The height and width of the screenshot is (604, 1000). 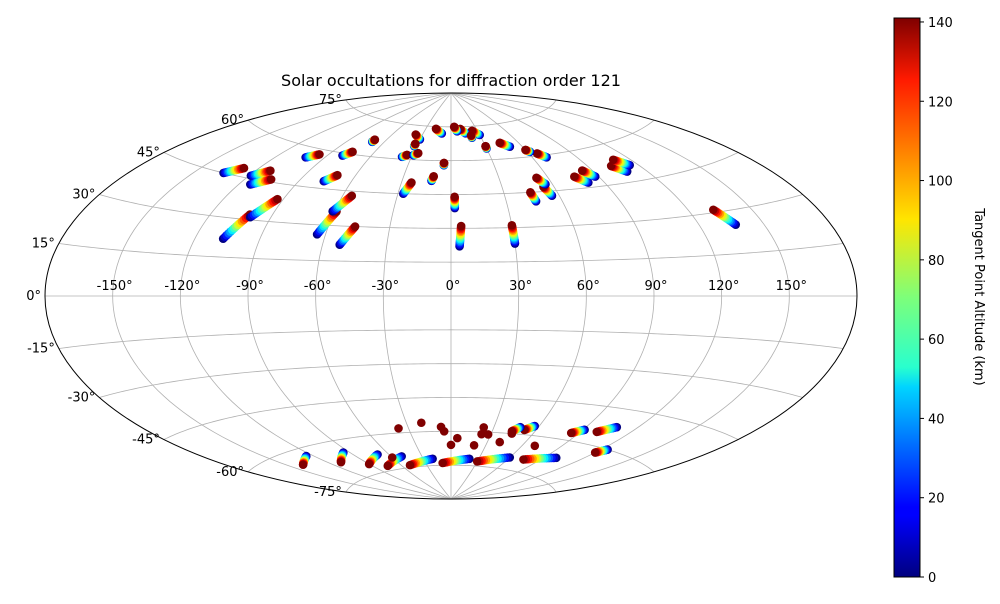 What do you see at coordinates (318, 286) in the screenshot?
I see `longitude-tick-label: -60°` at bounding box center [318, 286].